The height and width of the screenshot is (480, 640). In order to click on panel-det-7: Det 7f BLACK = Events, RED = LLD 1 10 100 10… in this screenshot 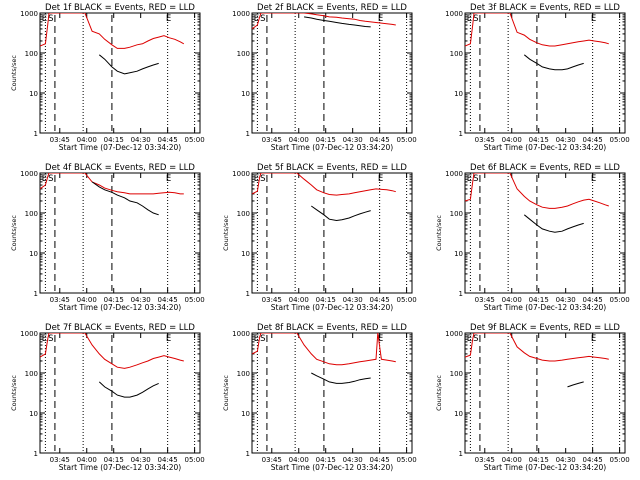, I will do `click(107, 397)`.